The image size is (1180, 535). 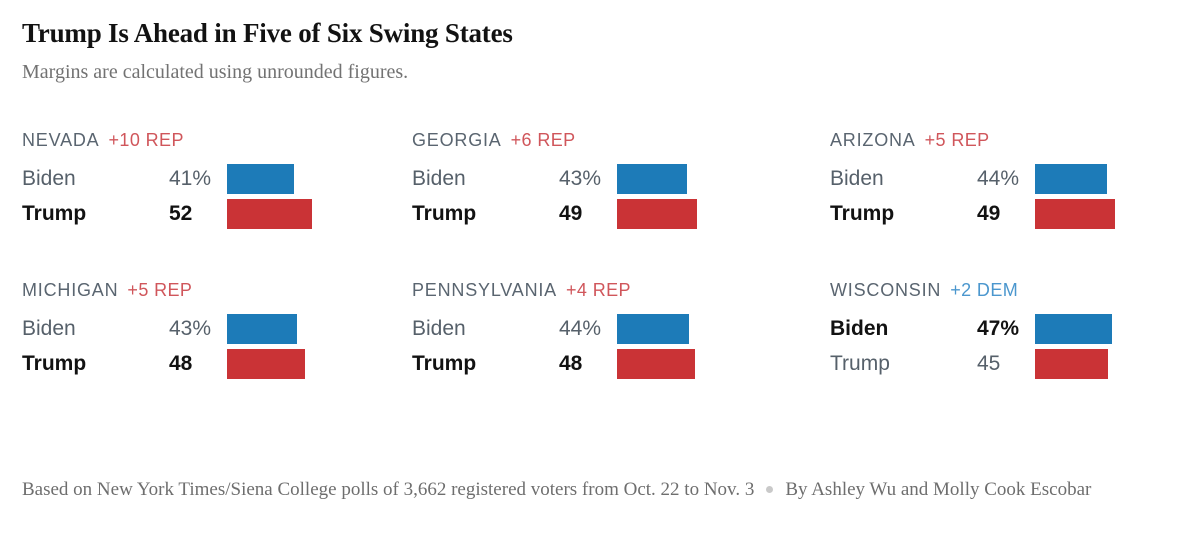 What do you see at coordinates (994, 347) in the screenshot?
I see `bar-rows: Biden 47% Trump 45` at bounding box center [994, 347].